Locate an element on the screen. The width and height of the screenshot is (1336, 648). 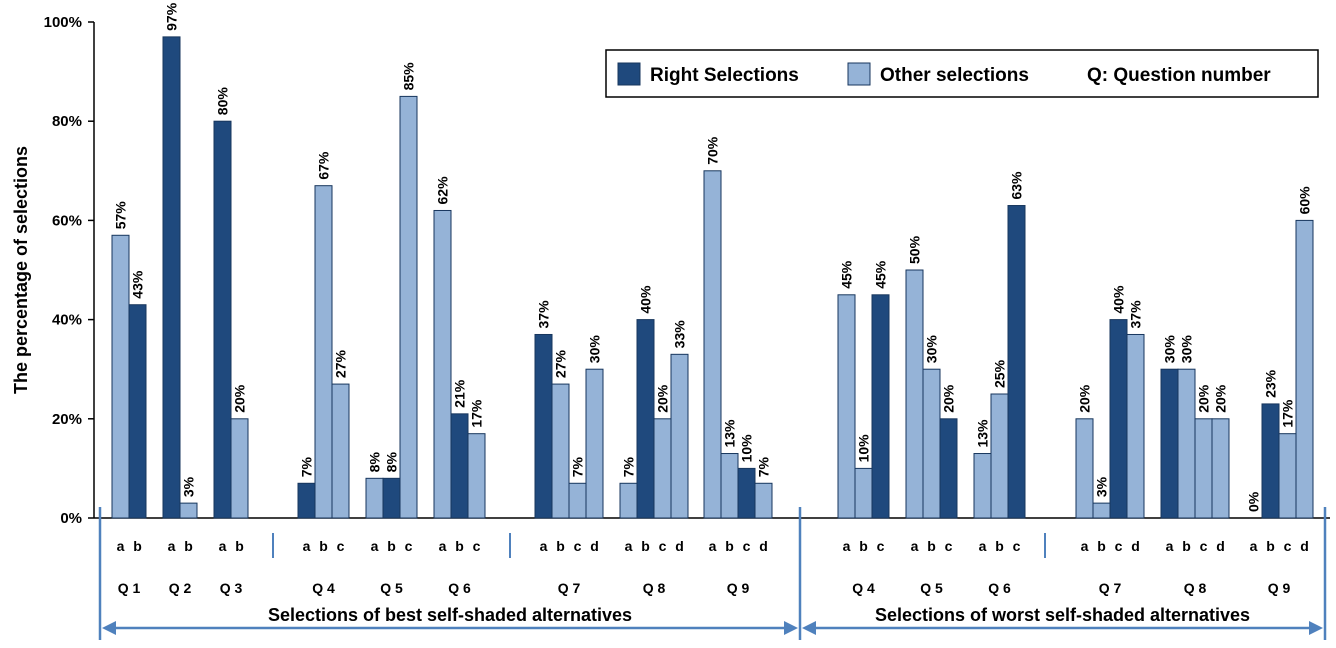
y-tick-label: 80% is located at coordinates (67, 121).